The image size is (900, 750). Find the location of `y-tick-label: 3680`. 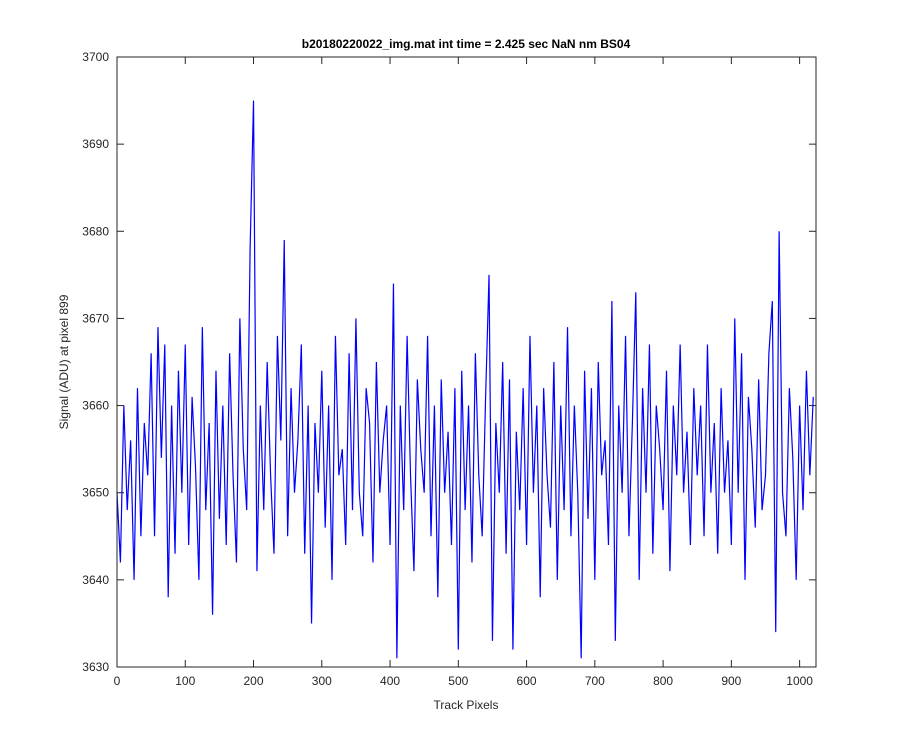

y-tick-label: 3680 is located at coordinates (95, 231).